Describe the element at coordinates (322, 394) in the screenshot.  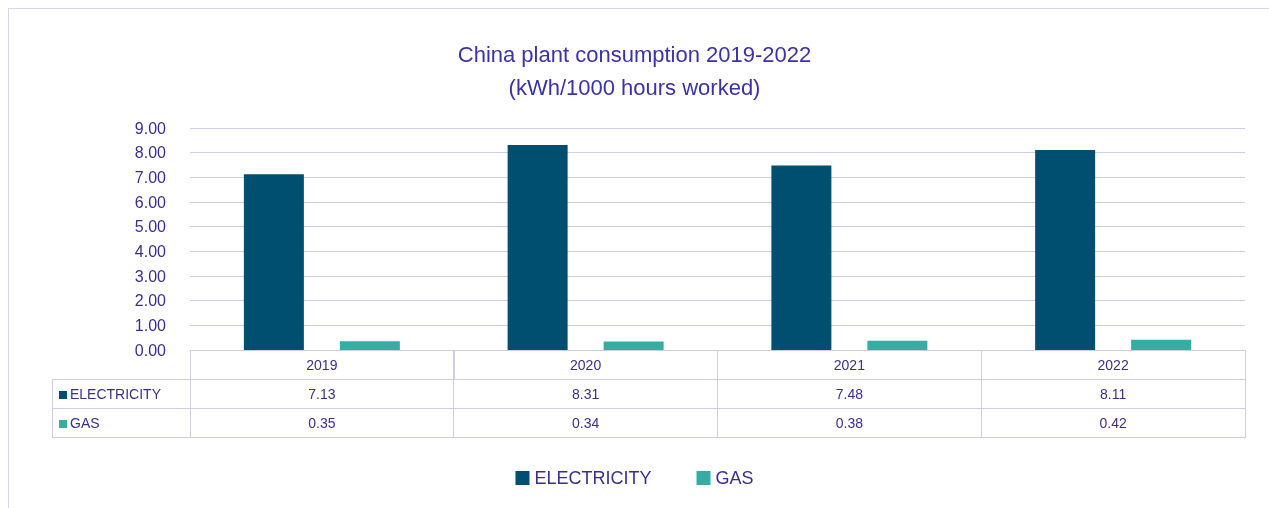
I see `data-label: 7.13` at that location.